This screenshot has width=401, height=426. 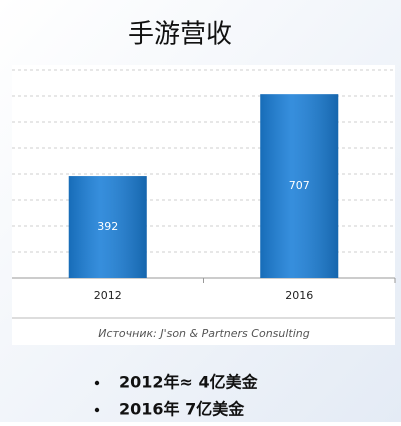 What do you see at coordinates (180, 35) in the screenshot?
I see `chart-title: 手游营收` at bounding box center [180, 35].